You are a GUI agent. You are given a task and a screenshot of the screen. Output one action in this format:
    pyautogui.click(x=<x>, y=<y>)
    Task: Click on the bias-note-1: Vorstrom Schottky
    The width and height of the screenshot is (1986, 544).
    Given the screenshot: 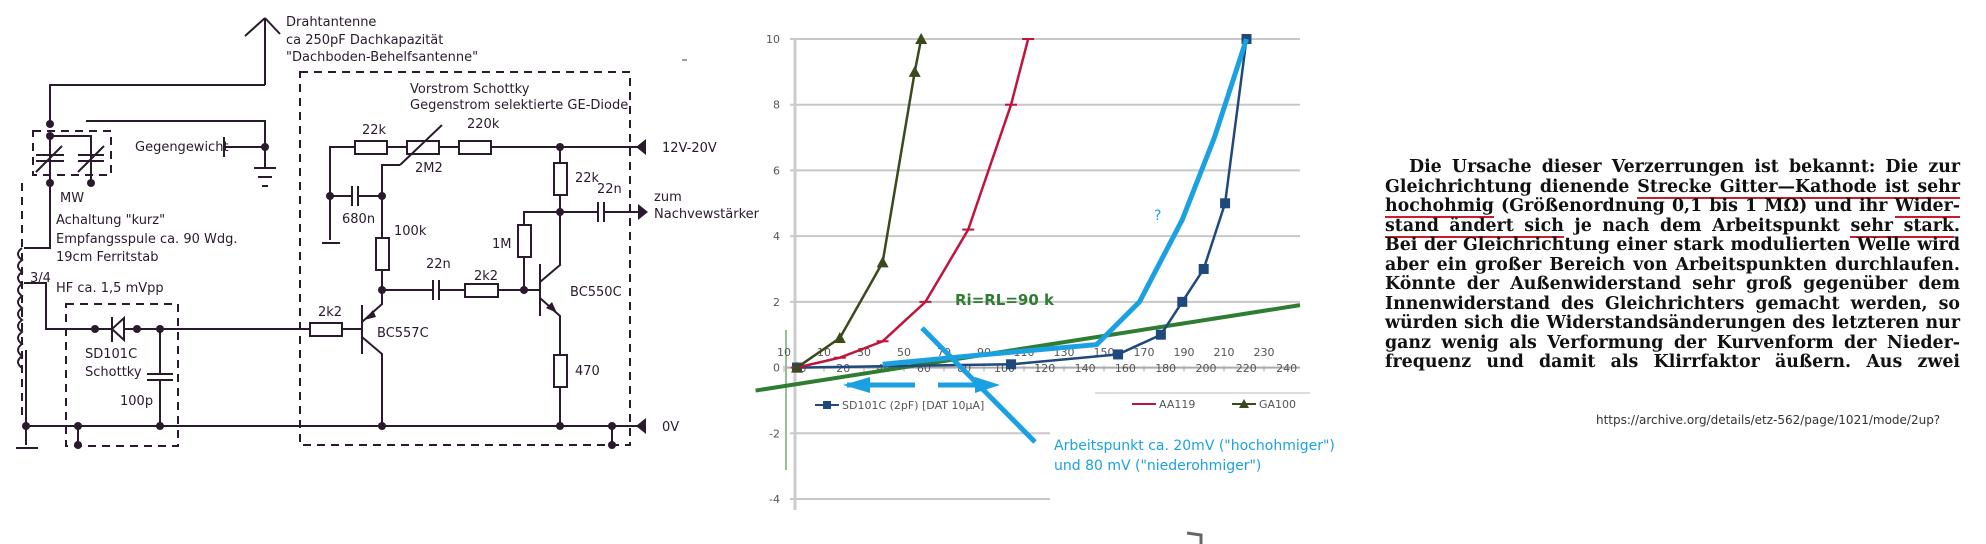 What is the action you would take?
    pyautogui.click(x=470, y=89)
    